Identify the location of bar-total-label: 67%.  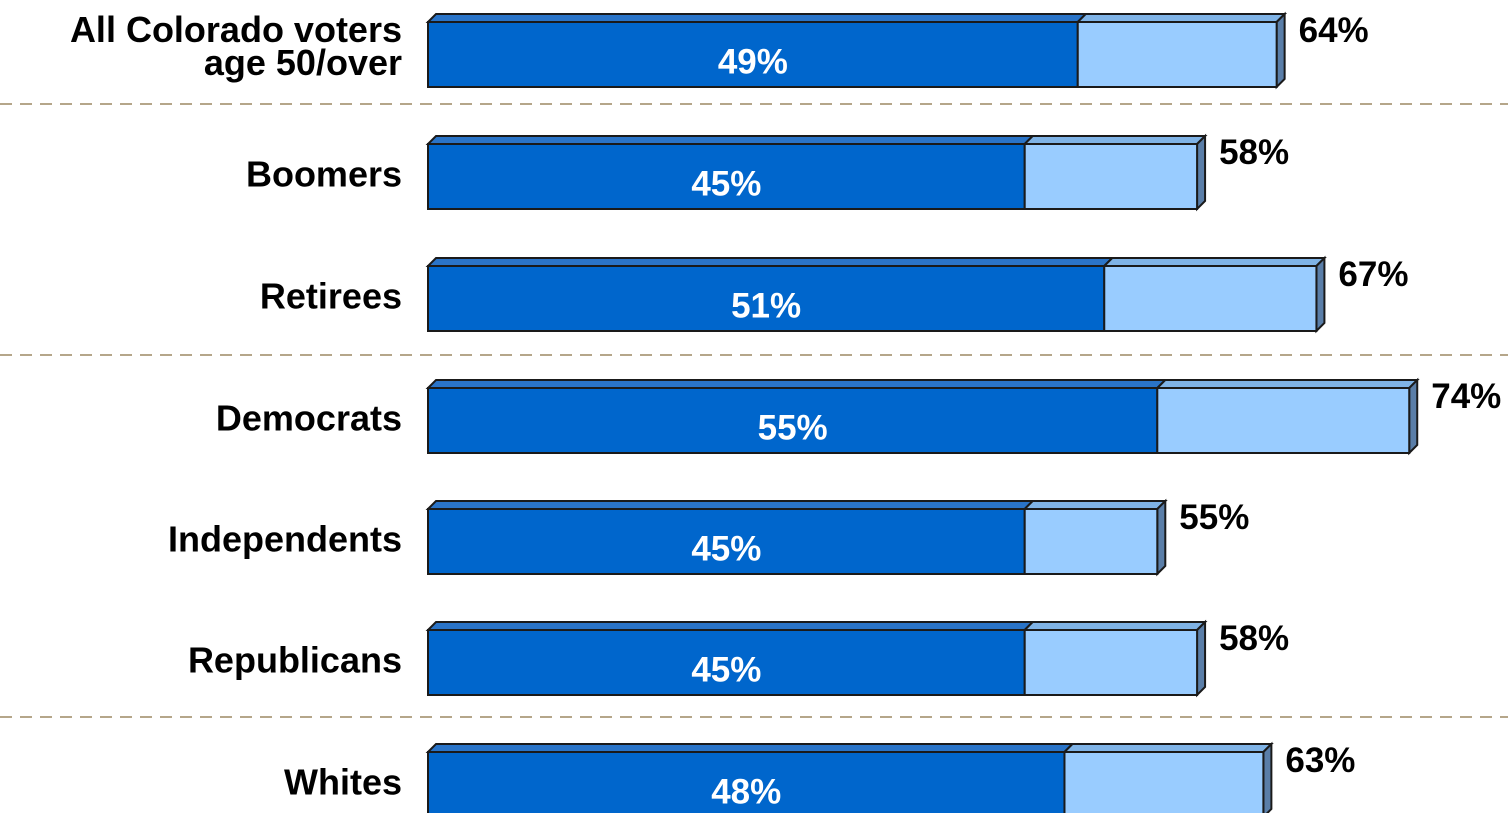
(1373, 274).